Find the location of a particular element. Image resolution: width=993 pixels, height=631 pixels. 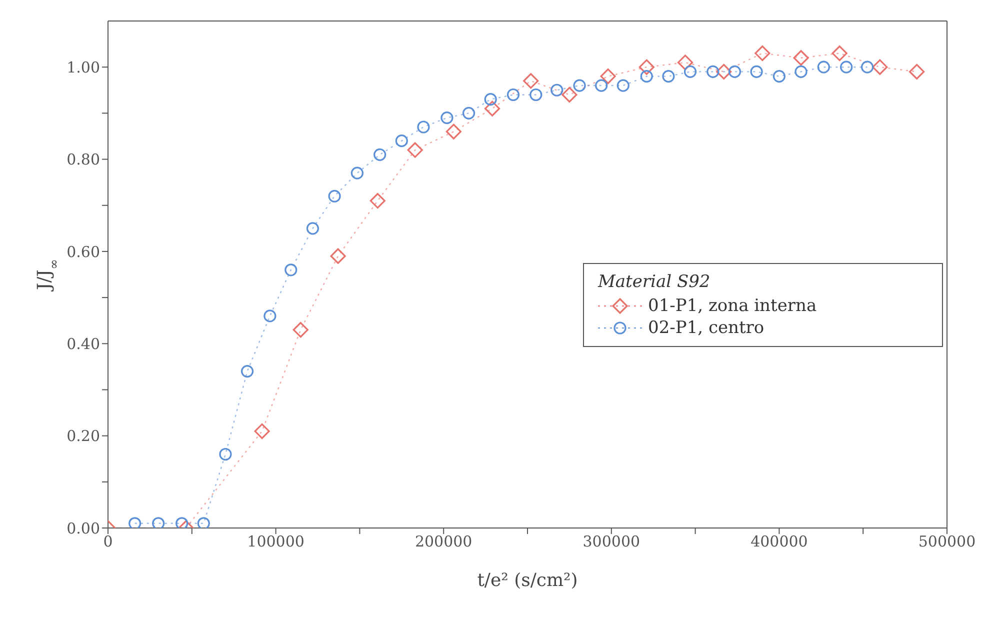

x-tick-label: 500000 is located at coordinates (947, 541).